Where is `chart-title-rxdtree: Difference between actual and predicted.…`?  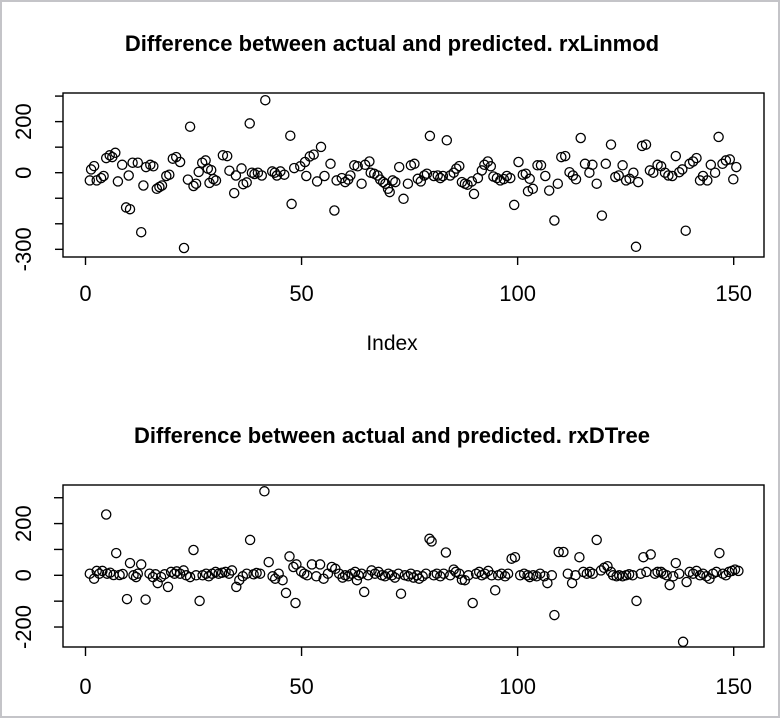
chart-title-rxdtree: Difference between actual and predicted.… is located at coordinates (392, 435).